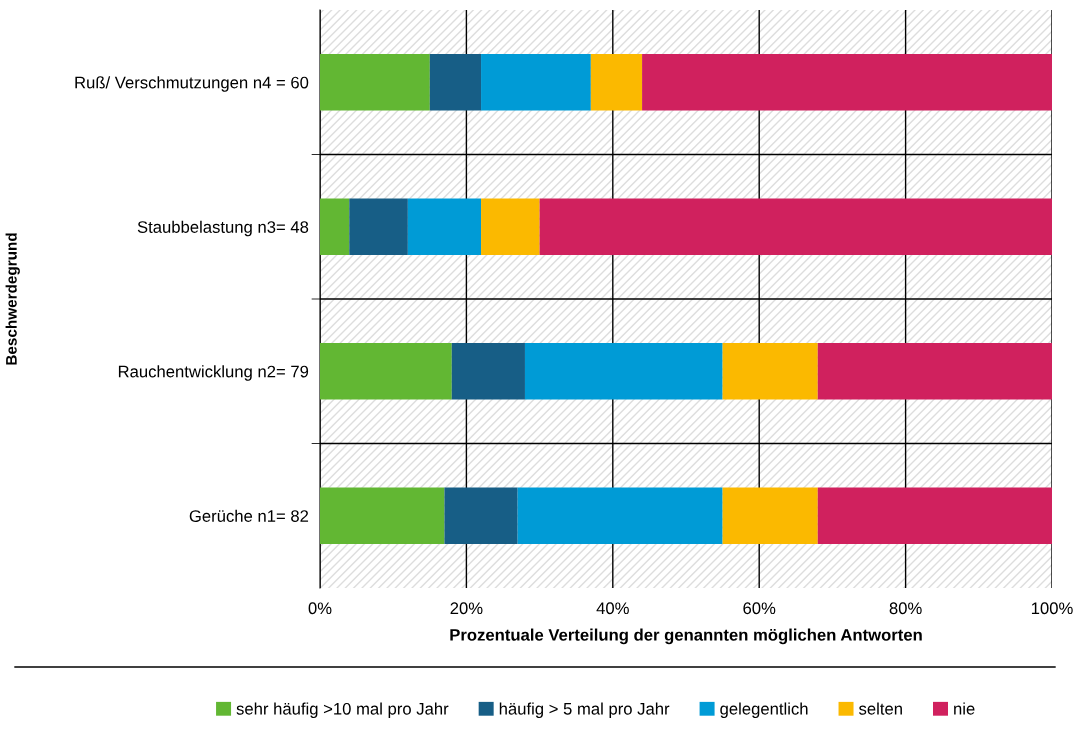 Image resolution: width=1083 pixels, height=733 pixels. What do you see at coordinates (764, 710) in the screenshot?
I see `legend-label: gelegentlich` at bounding box center [764, 710].